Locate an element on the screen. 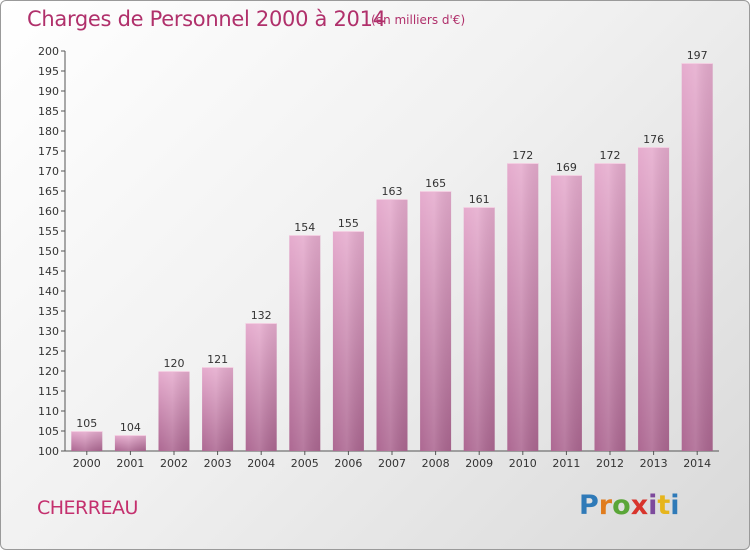 The width and height of the screenshot is (750, 550). data-label: 121 is located at coordinates (217, 359).